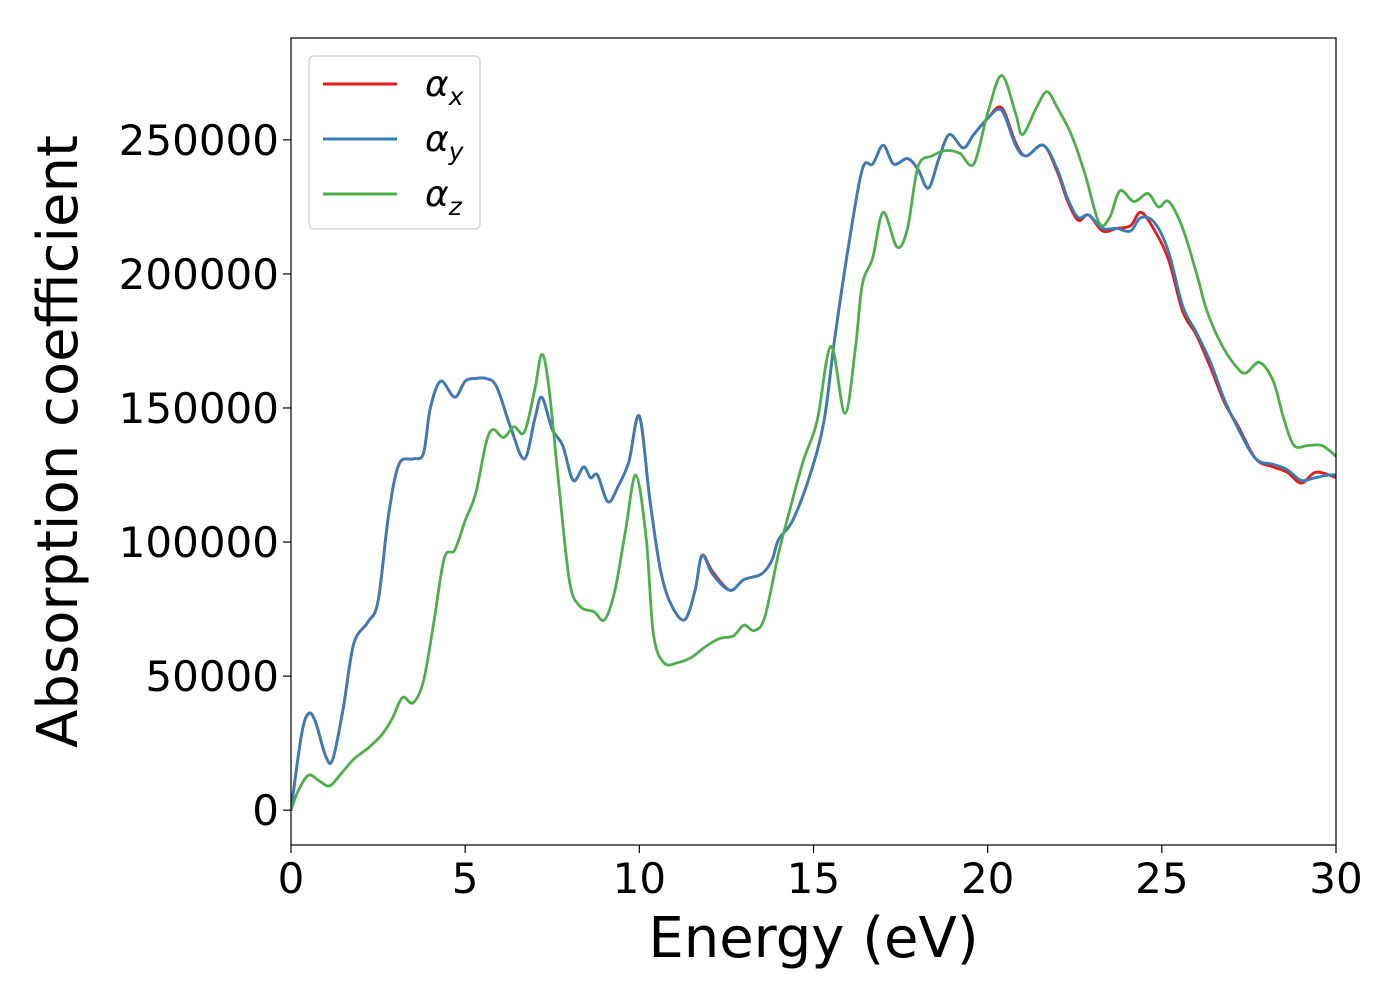 The width and height of the screenshot is (1400, 1000). What do you see at coordinates (58, 441) in the screenshot?
I see `y-axis-title: Absorption coefficient` at bounding box center [58, 441].